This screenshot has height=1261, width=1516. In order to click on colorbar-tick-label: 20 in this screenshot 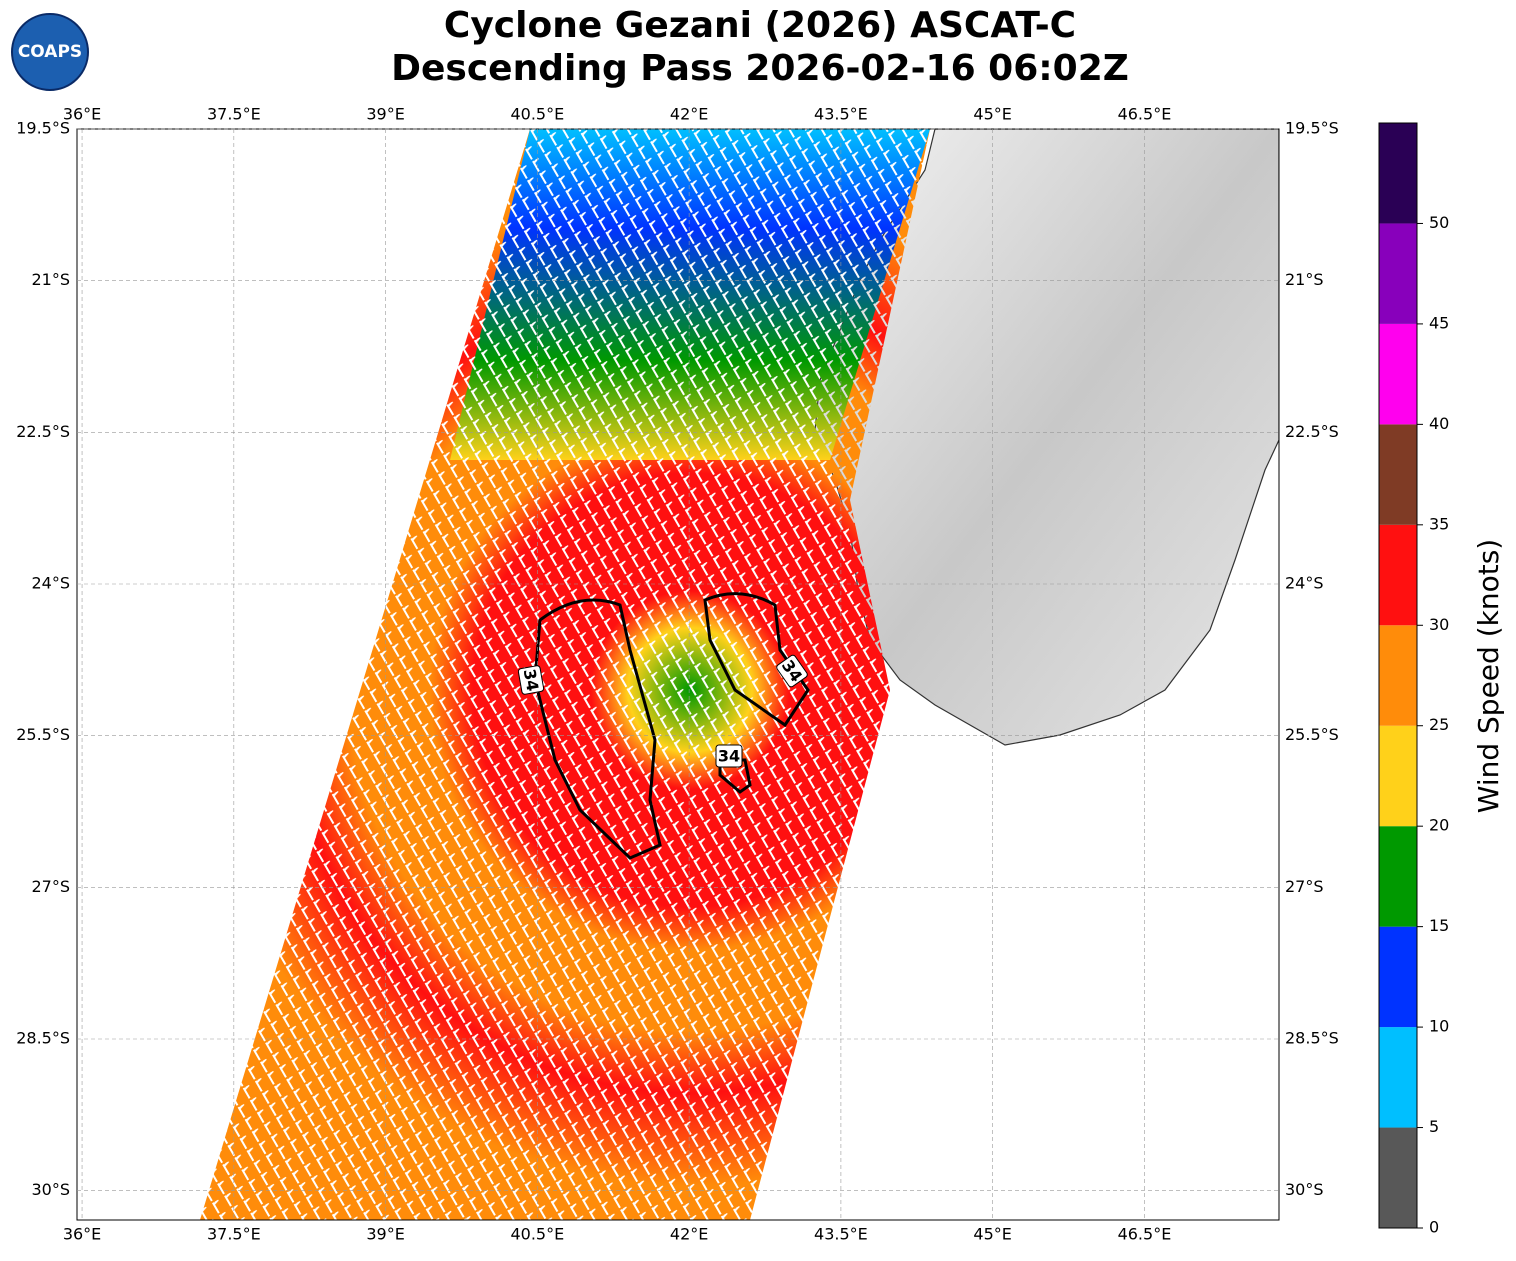, I will do `click(1439, 825)`.